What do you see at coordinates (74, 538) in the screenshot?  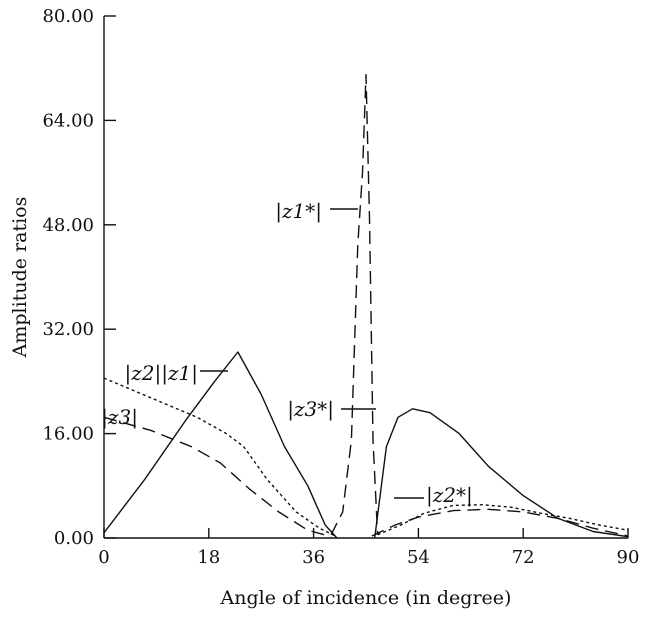 I see `y-tick-label: 0.00` at bounding box center [74, 538].